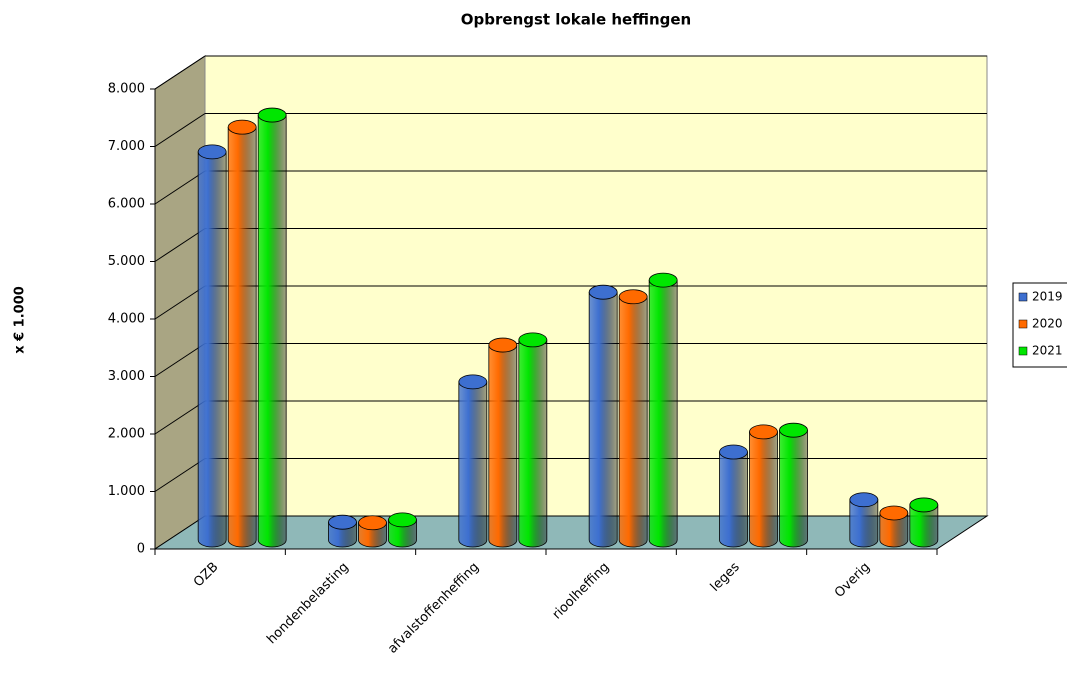 The image size is (1067, 689). I want to click on legend-label: 2019, so click(1047, 297).